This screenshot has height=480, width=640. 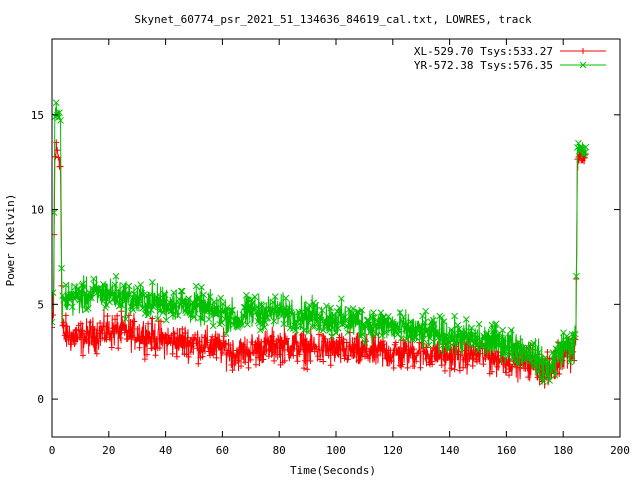 What do you see at coordinates (333, 470) in the screenshot?
I see `x-axis-label: Time(Seconds)` at bounding box center [333, 470].